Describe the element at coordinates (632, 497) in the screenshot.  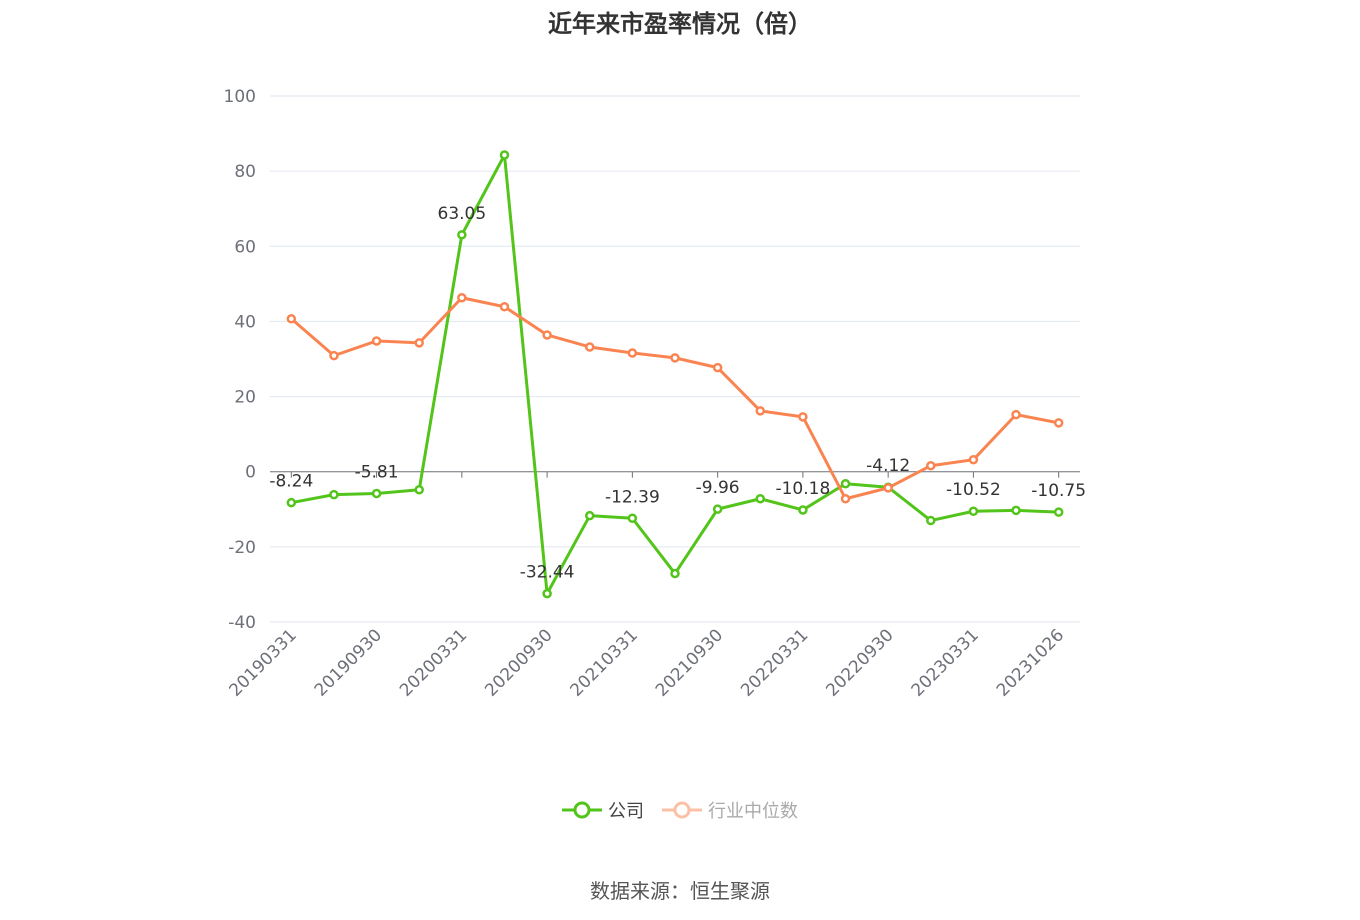
I see `data-label: -12.39` at that location.